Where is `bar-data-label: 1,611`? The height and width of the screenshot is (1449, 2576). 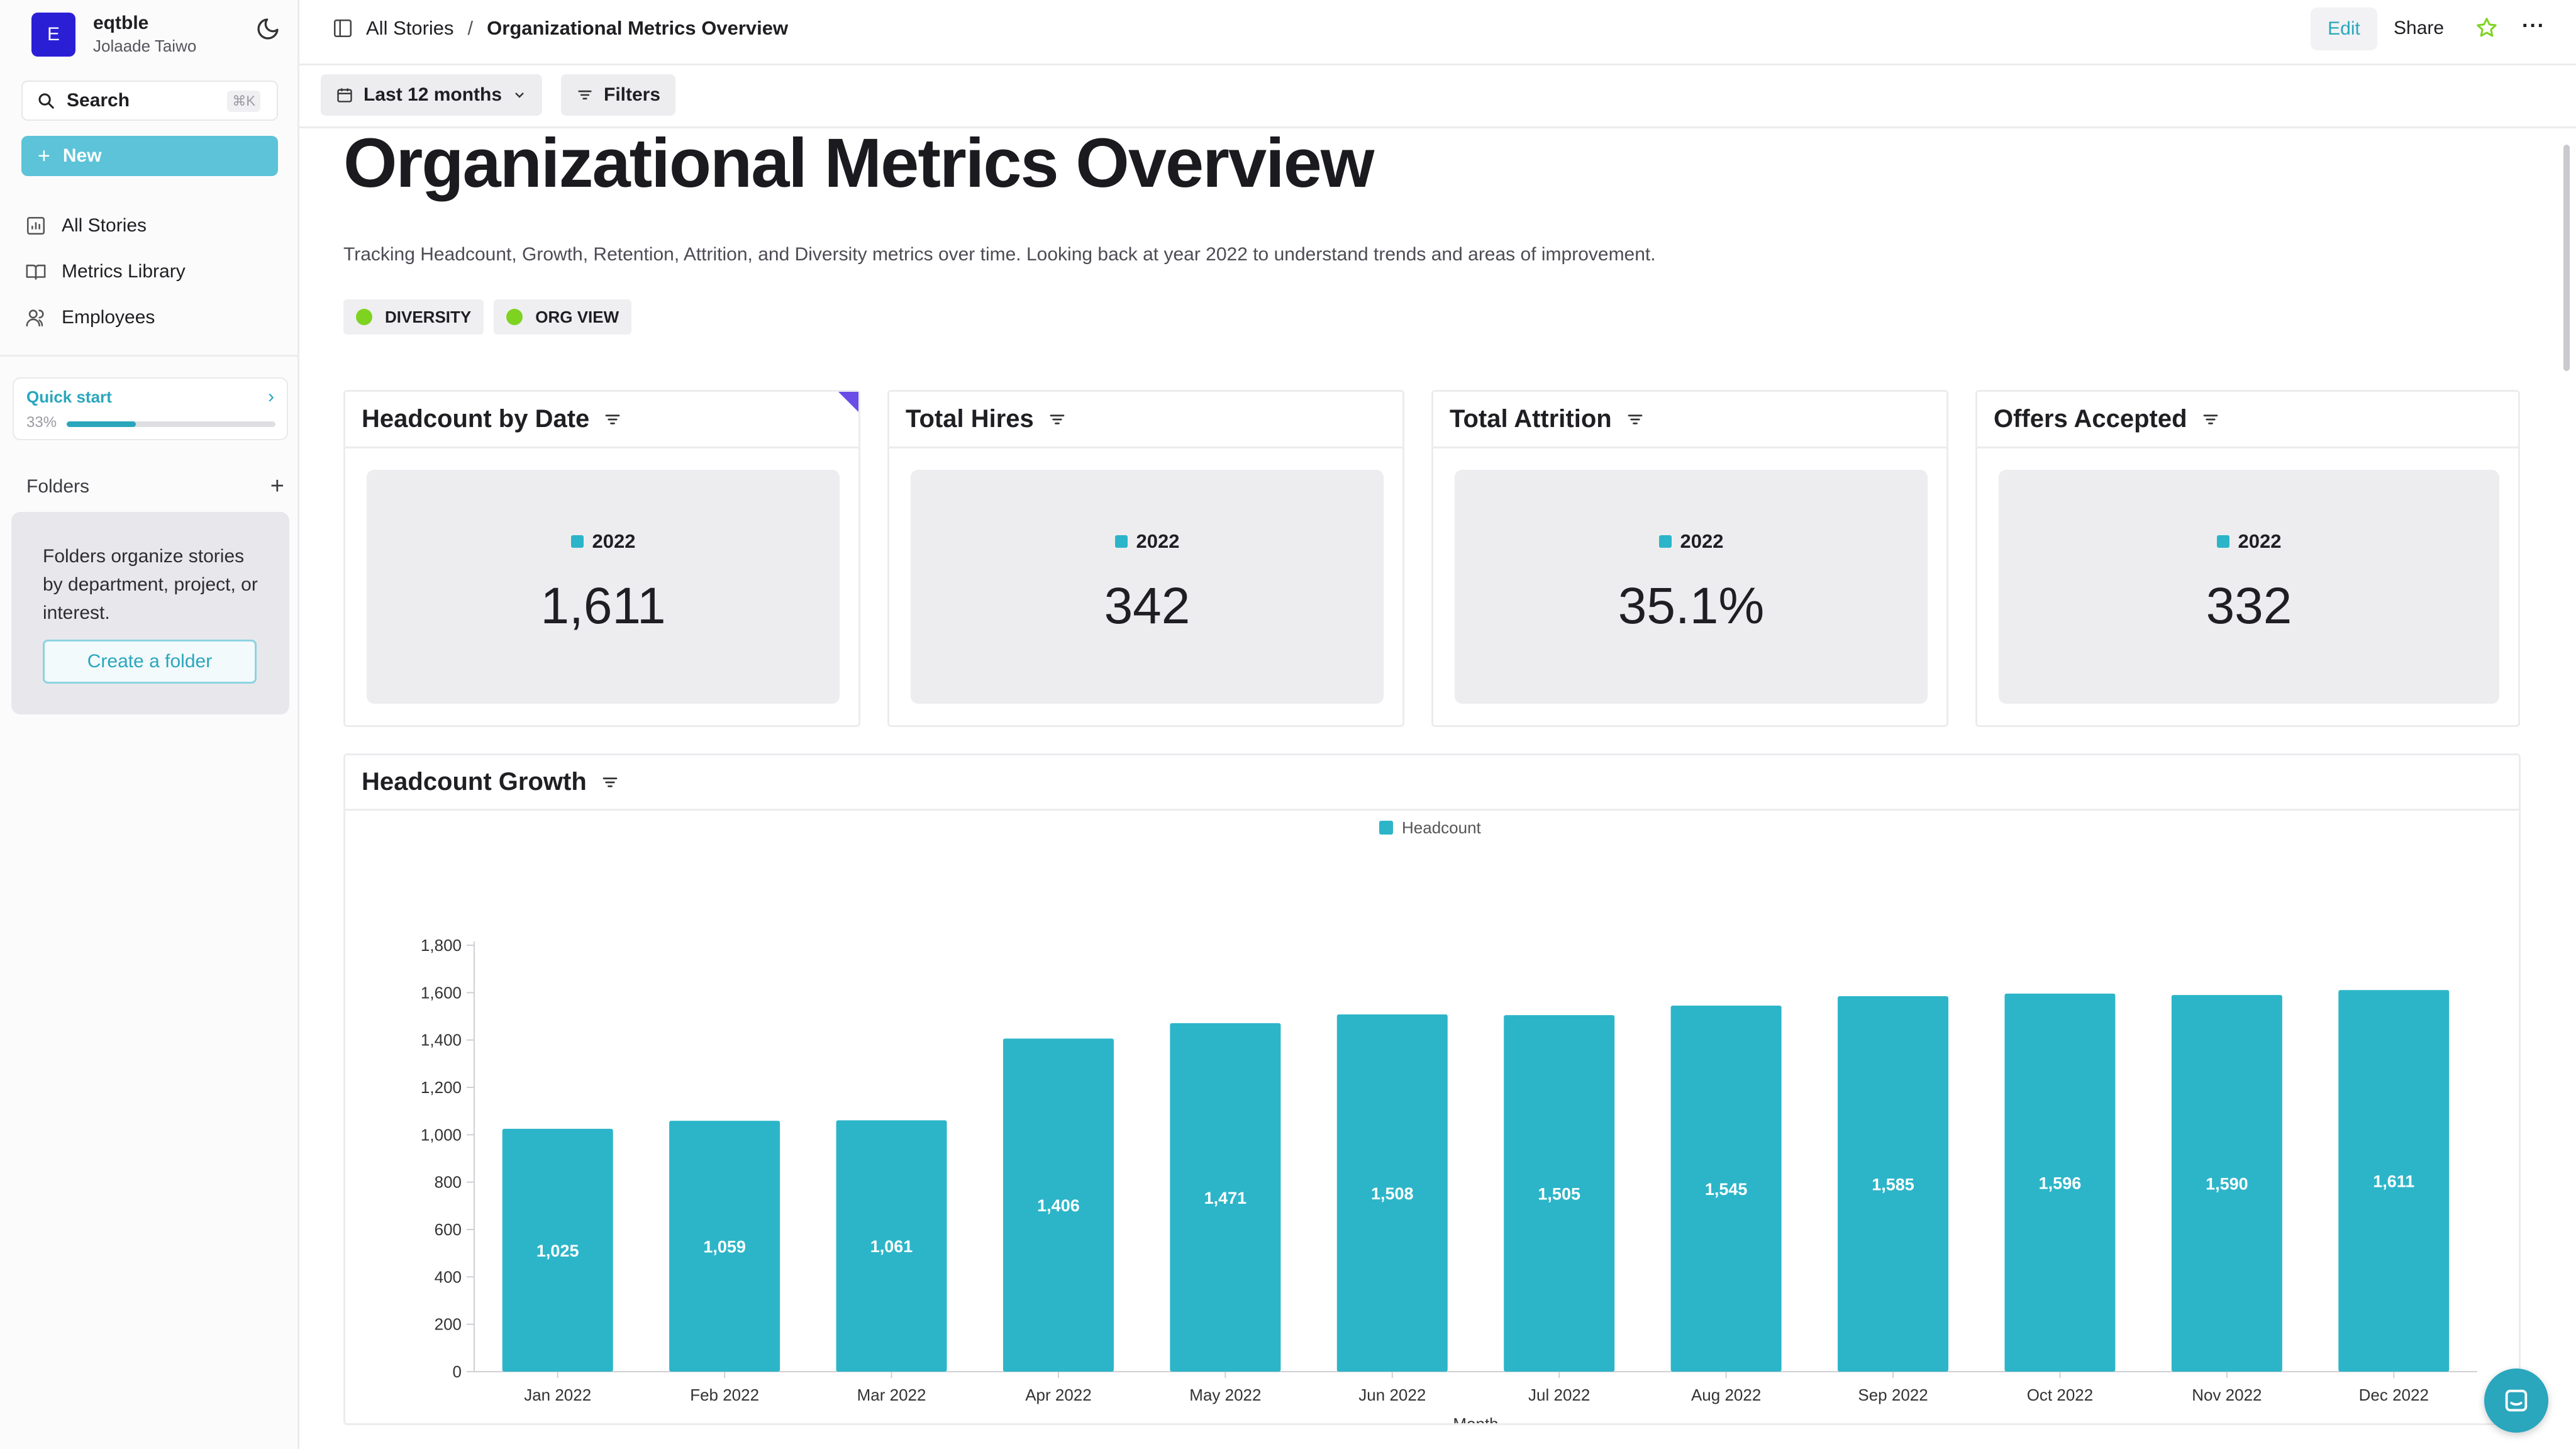 bar-data-label: 1,611 is located at coordinates (2393, 1181).